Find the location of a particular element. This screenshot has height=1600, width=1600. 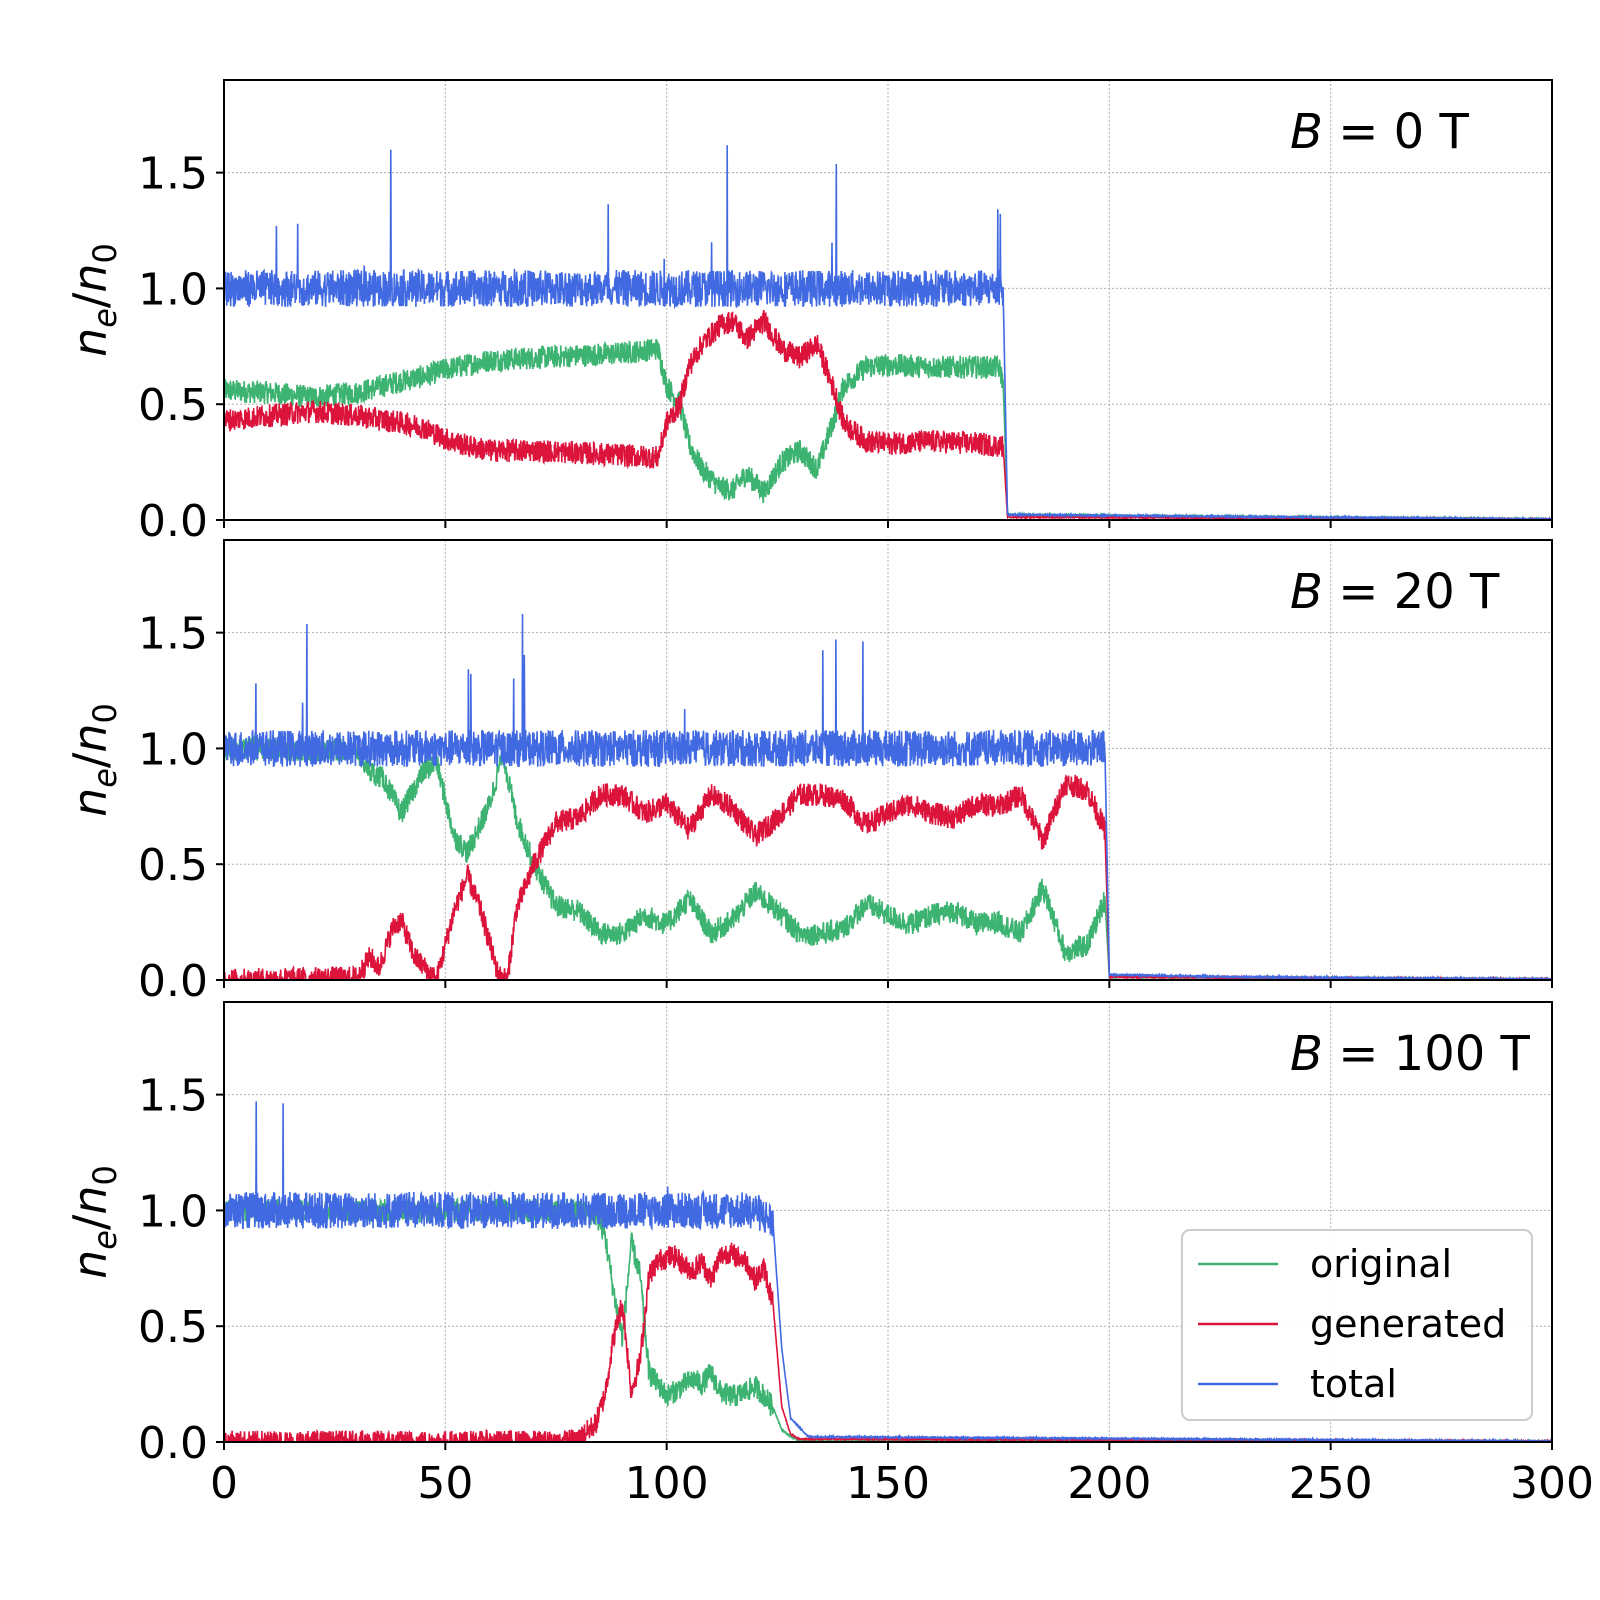

x-tick-label: 0 is located at coordinates (224, 1483).